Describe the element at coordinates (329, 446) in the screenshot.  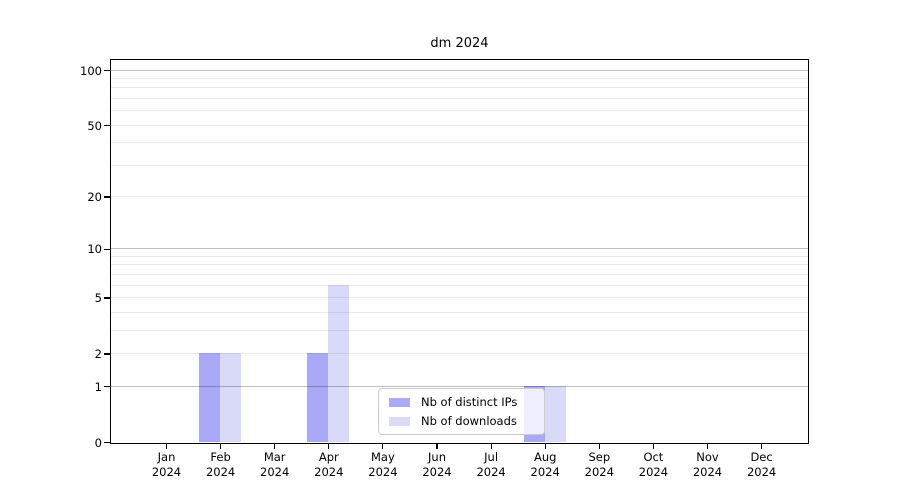
I see `x-tick-mark-apr` at that location.